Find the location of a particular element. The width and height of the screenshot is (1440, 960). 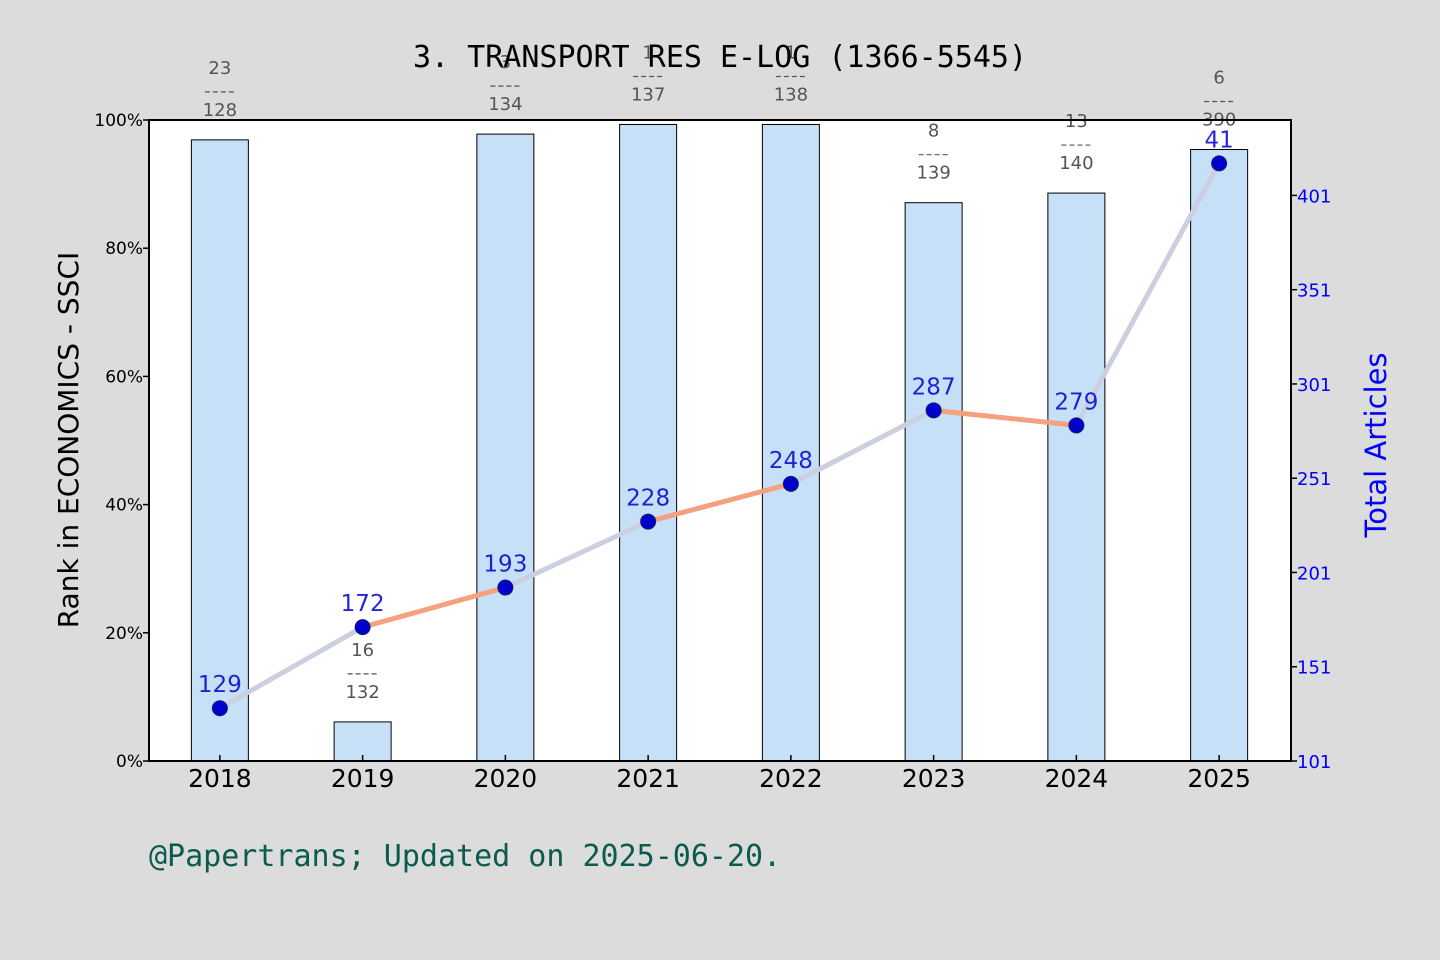

x-tick-label: 2021 is located at coordinates (648, 778).